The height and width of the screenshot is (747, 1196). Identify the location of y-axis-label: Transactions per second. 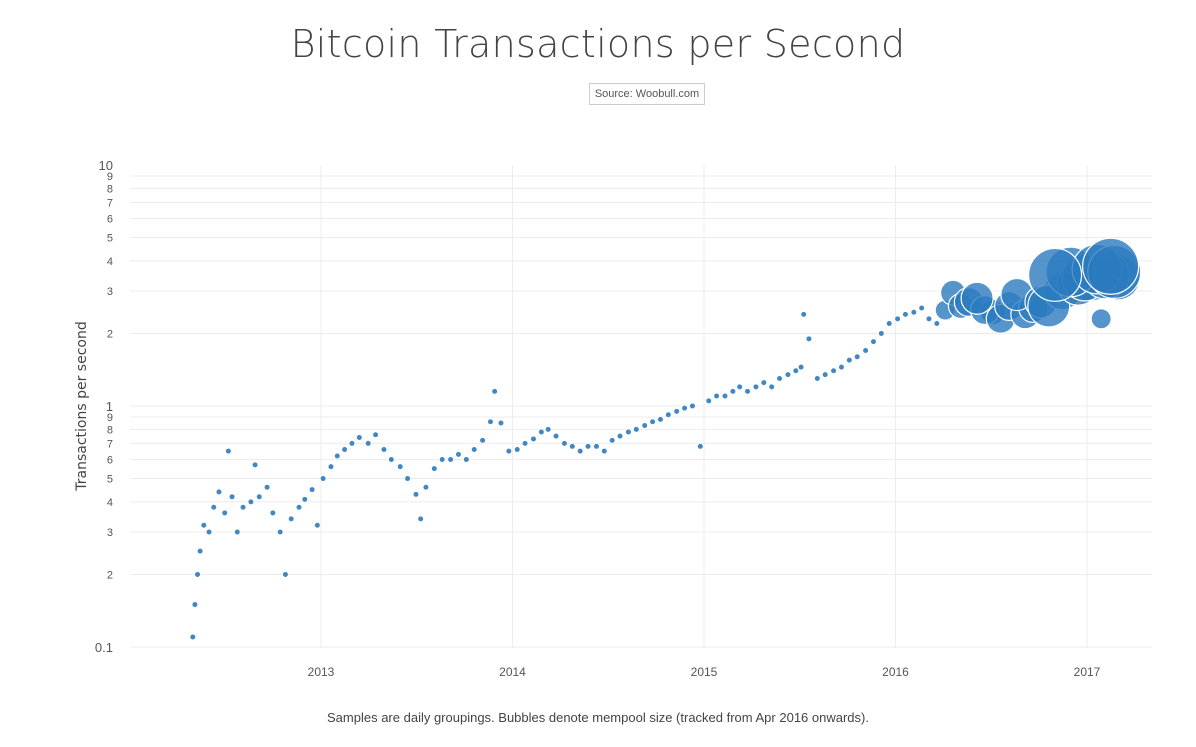
(82, 406).